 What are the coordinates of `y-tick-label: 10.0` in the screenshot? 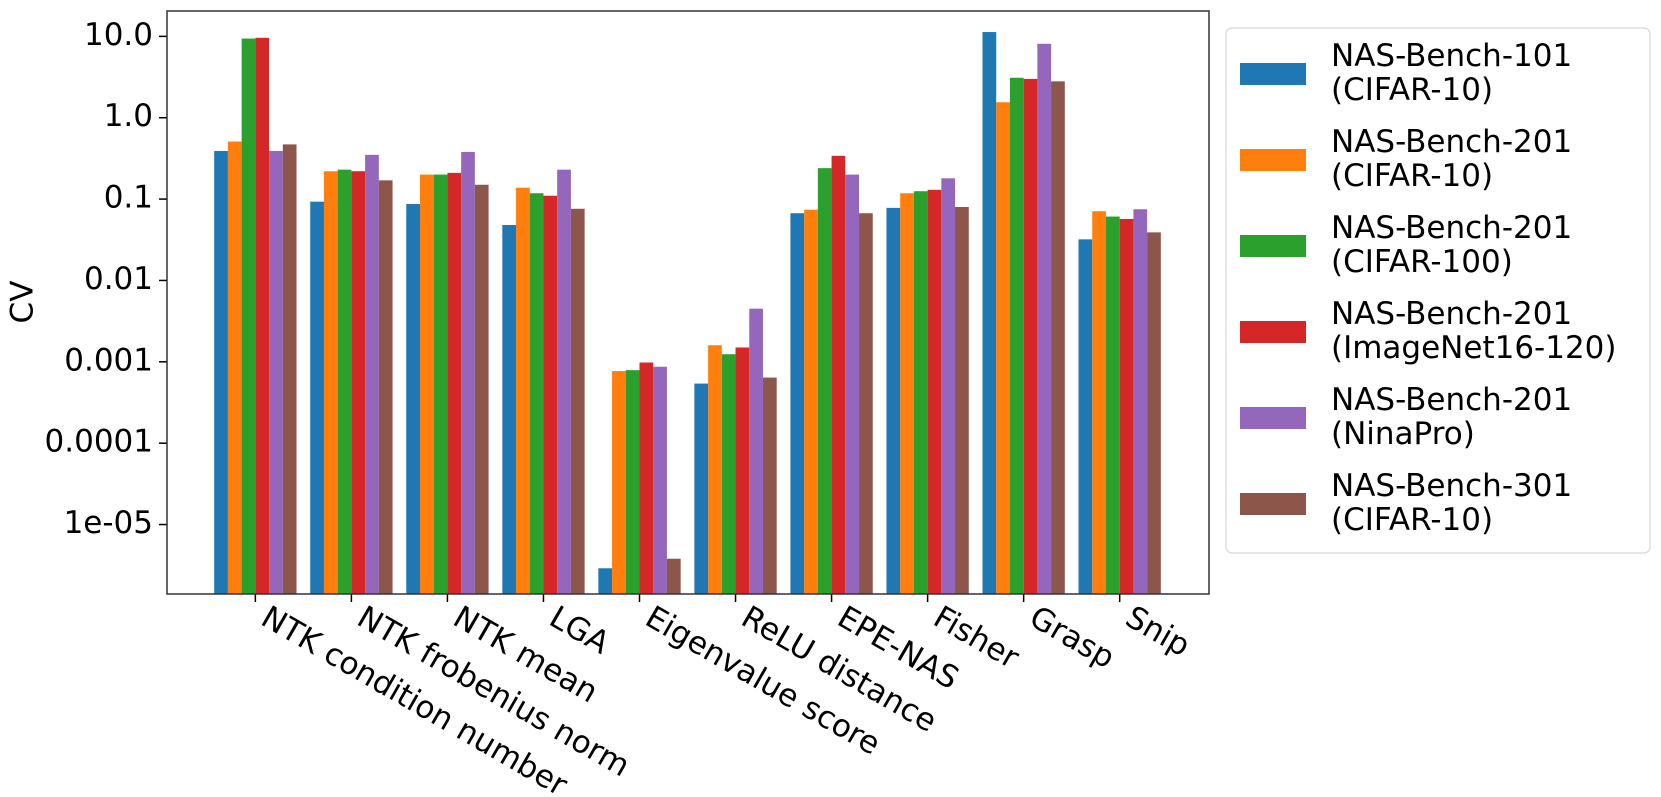 It's located at (118, 35).